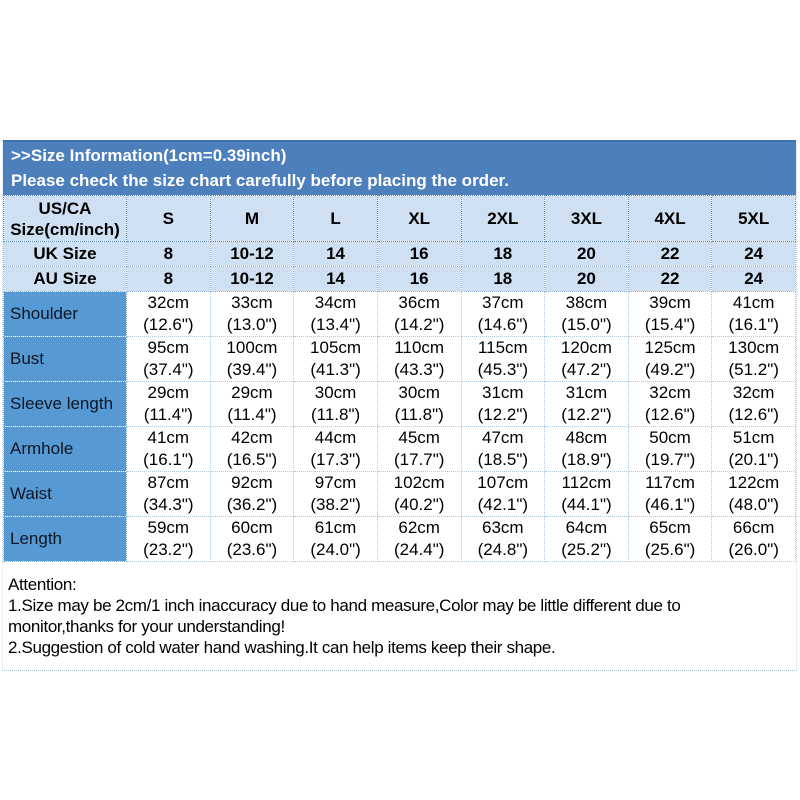 The image size is (800, 800). Describe the element at coordinates (419, 494) in the screenshot. I see `measurement-value-cell: 102cm (40.2")` at that location.